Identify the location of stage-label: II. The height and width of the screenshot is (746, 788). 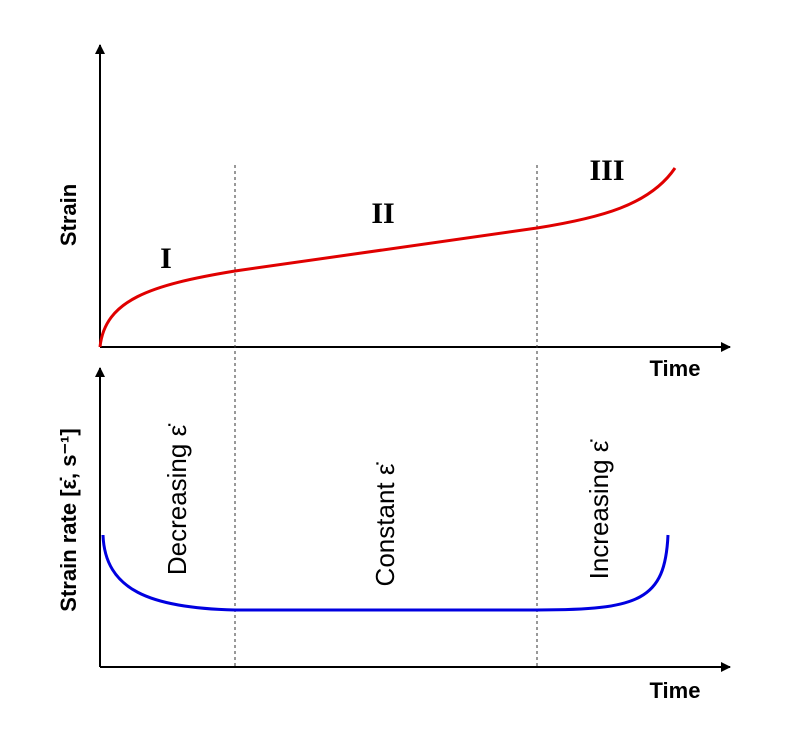
(382, 213).